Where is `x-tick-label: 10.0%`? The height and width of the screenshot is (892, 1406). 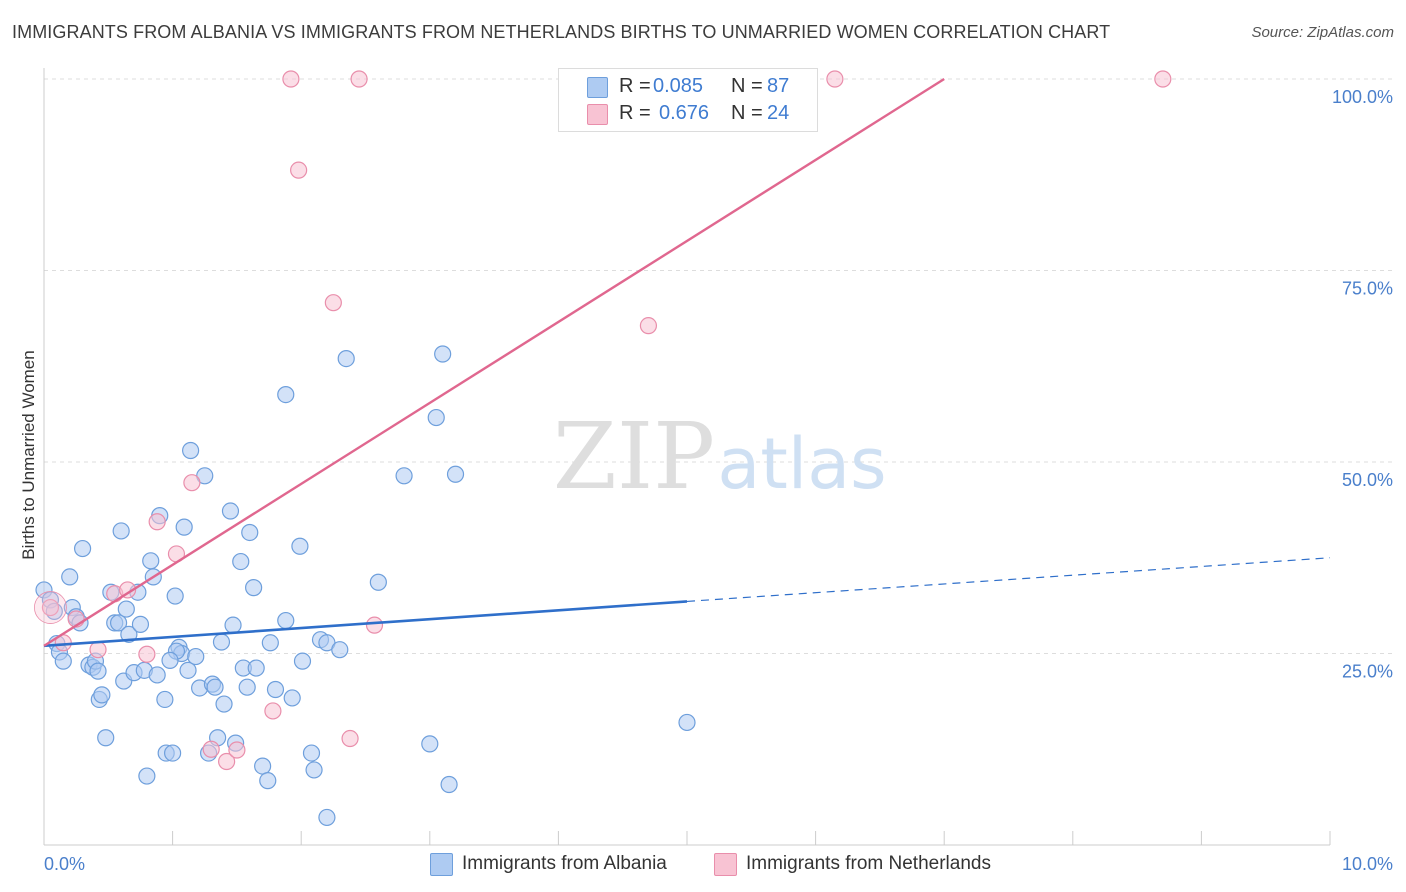
x-tick-label: 10.0% is located at coordinates (1367, 864).